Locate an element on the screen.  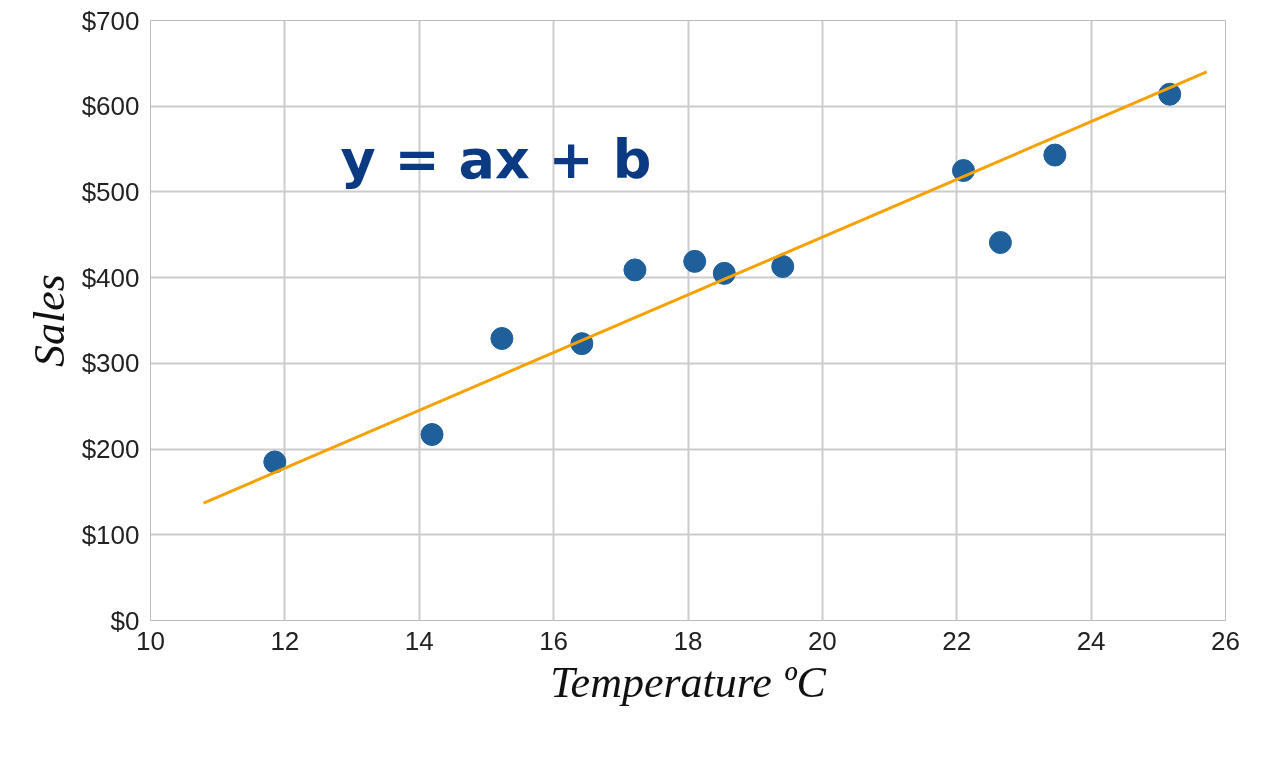
x-tick-label: 12 is located at coordinates (285, 640).